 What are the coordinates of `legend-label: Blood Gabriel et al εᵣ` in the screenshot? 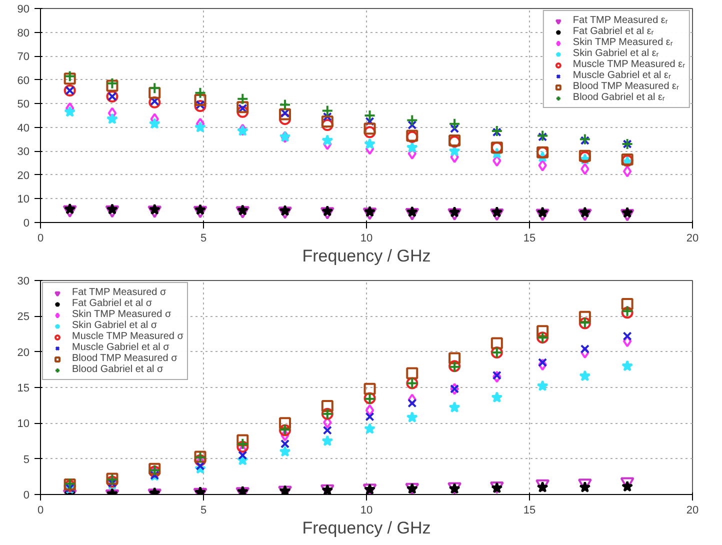 It's located at (618, 97).